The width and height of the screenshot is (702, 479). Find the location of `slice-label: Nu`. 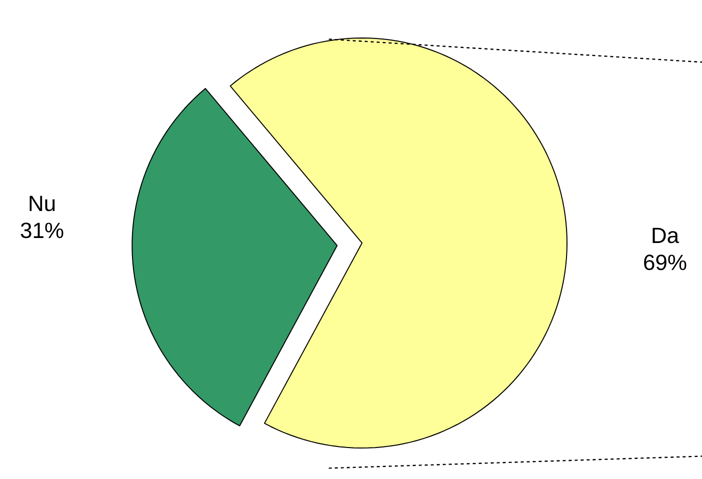

slice-label: Nu is located at coordinates (42, 204).